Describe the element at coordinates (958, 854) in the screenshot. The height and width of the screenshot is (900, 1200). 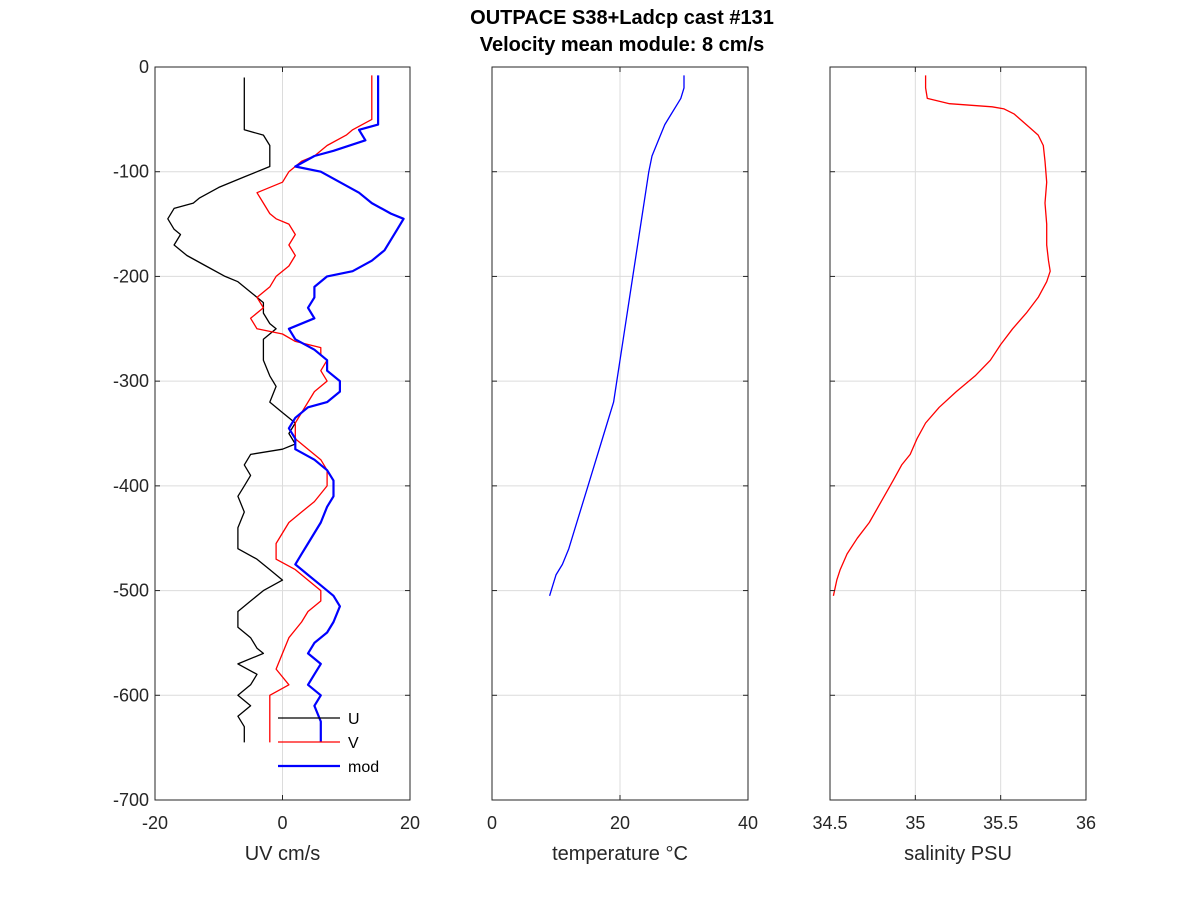
I see `x-axis-label: salinity PSU` at that location.